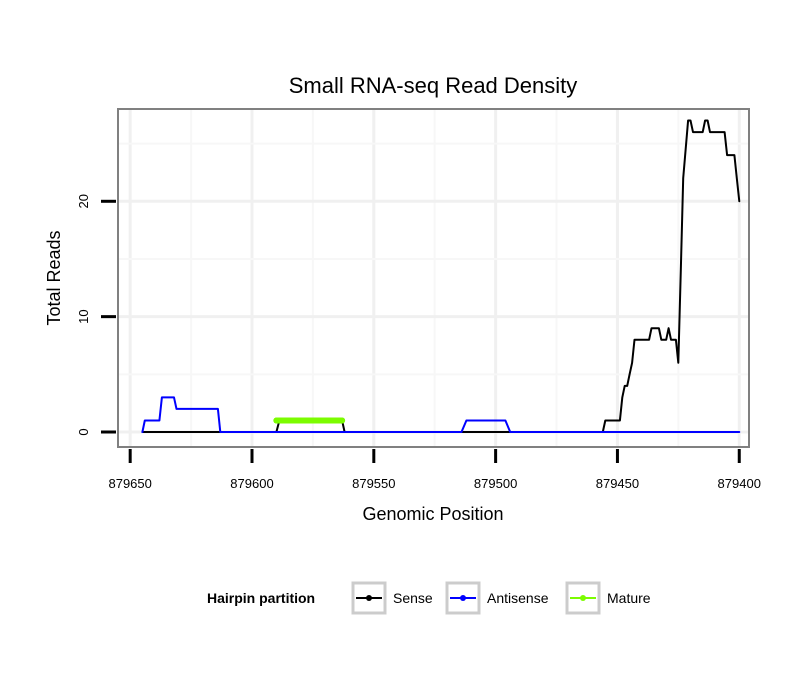  Describe the element at coordinates (342, 420) in the screenshot. I see `mature-point` at that location.